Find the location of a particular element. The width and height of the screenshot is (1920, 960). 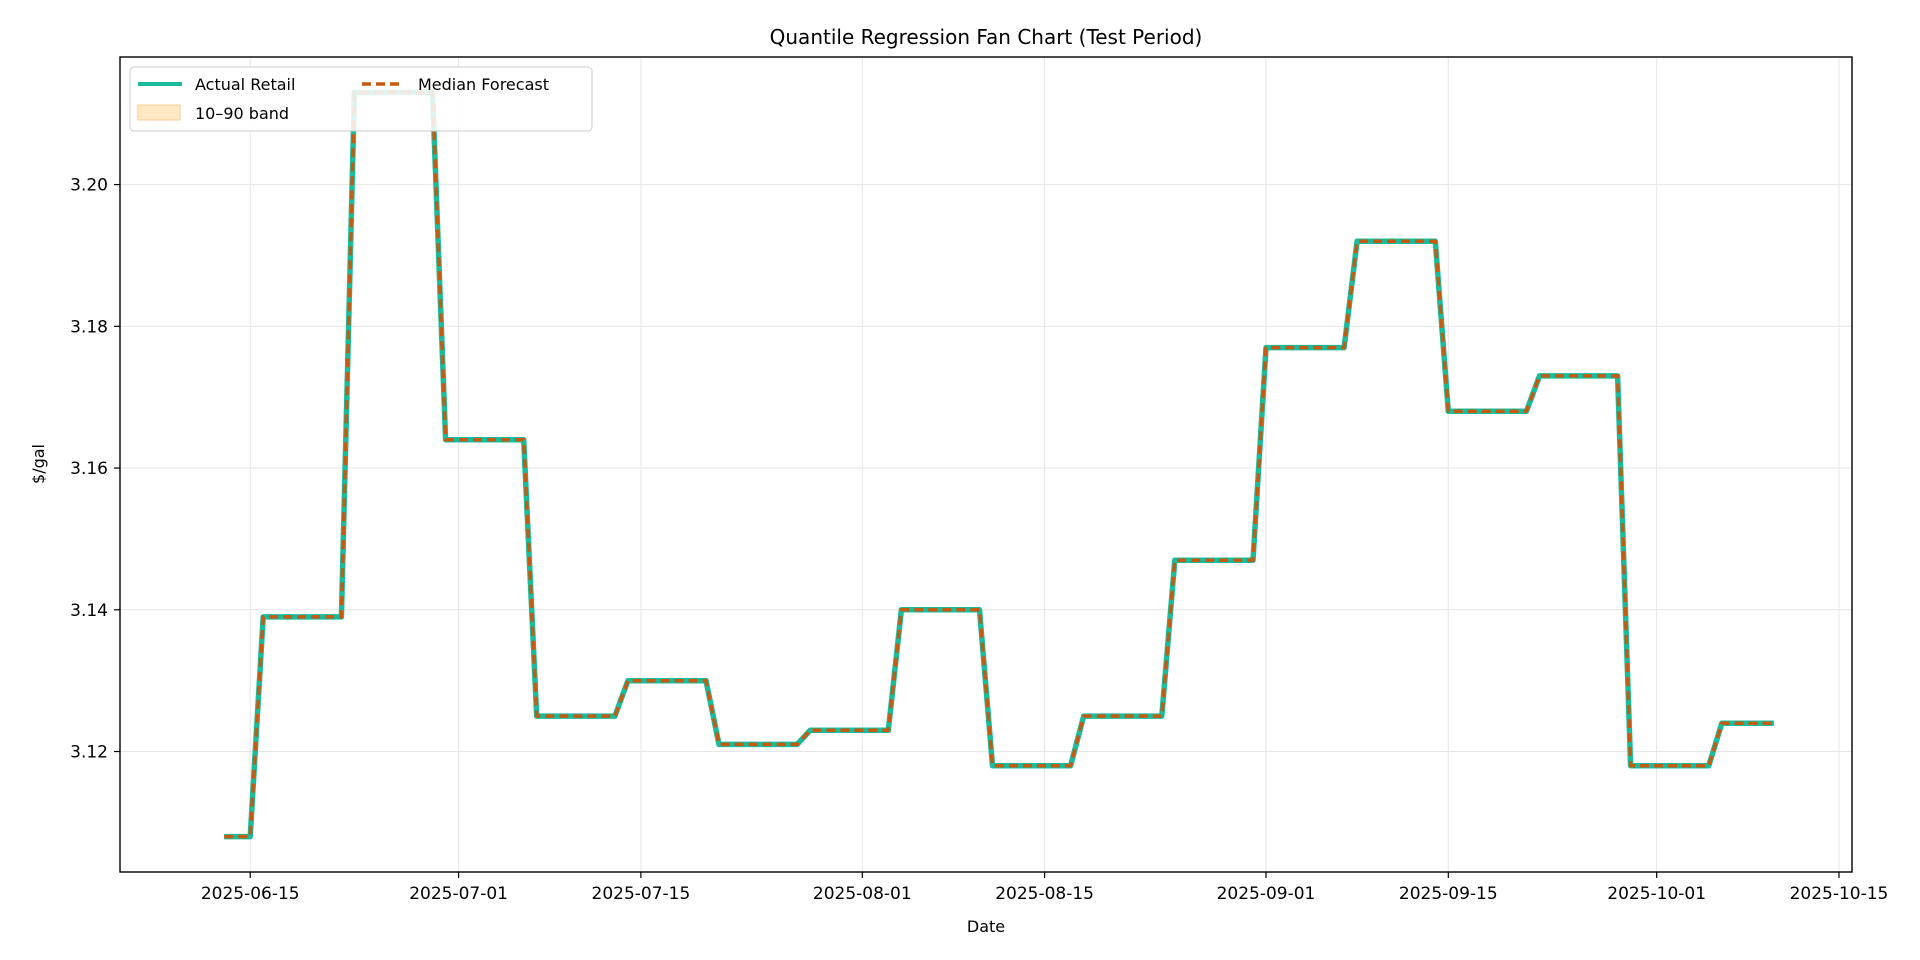

x-tick-label: 2025-08-01 is located at coordinates (862, 894).